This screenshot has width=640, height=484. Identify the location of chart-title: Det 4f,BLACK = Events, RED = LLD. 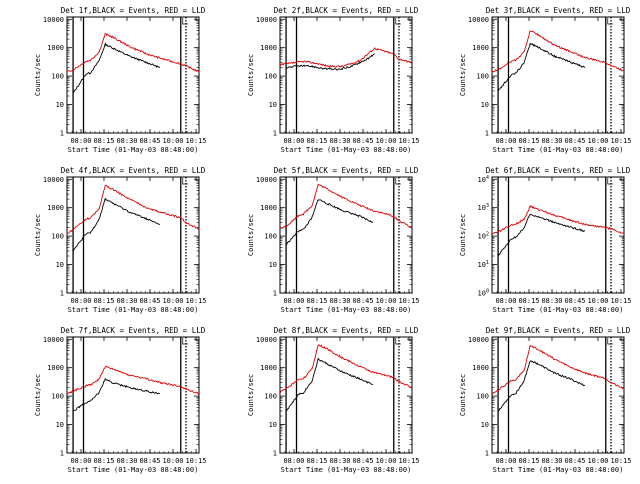
(133, 170).